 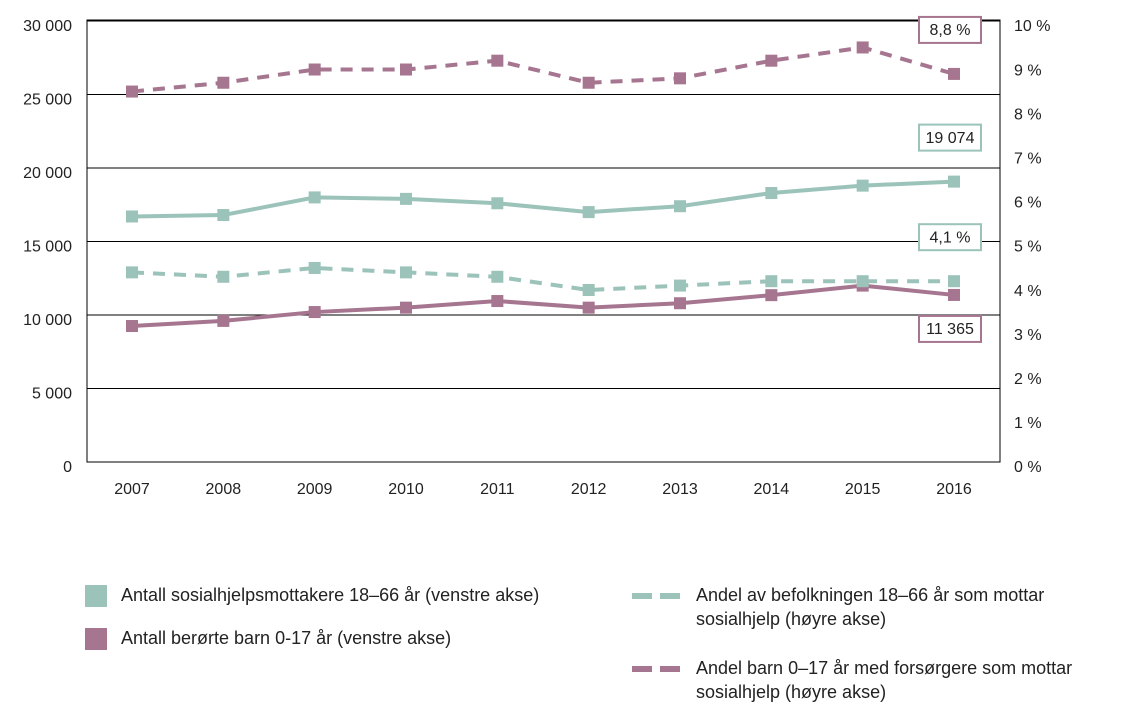 What do you see at coordinates (1028, 291) in the screenshot?
I see `y2-tick-label: 4 %` at bounding box center [1028, 291].